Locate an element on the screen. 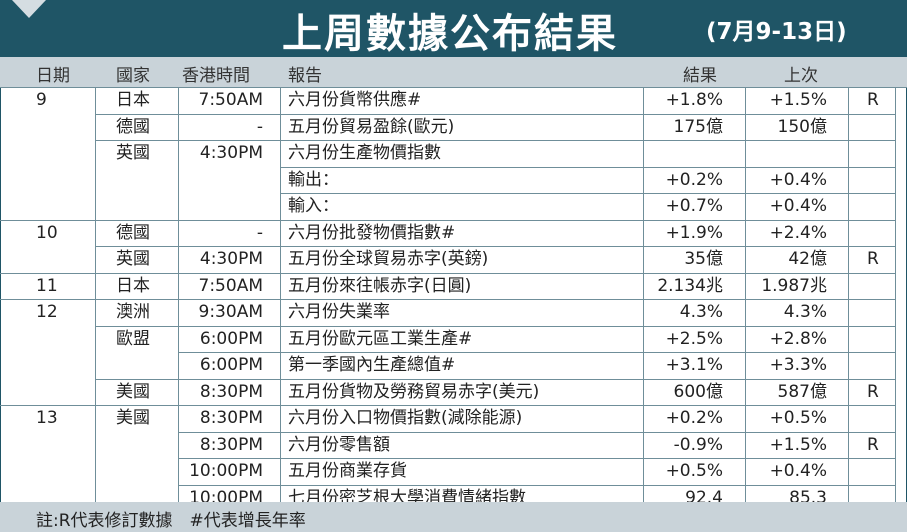 The height and width of the screenshot is (532, 907). page-title: 上周數據公布結果 is located at coordinates (450, 34).